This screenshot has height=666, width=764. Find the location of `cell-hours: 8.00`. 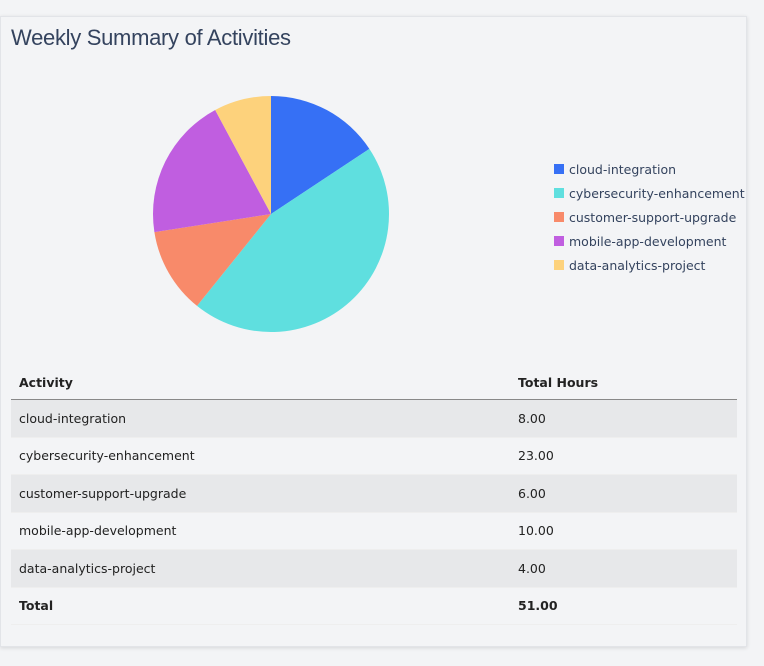

cell-hours: 8.00 is located at coordinates (623, 418).